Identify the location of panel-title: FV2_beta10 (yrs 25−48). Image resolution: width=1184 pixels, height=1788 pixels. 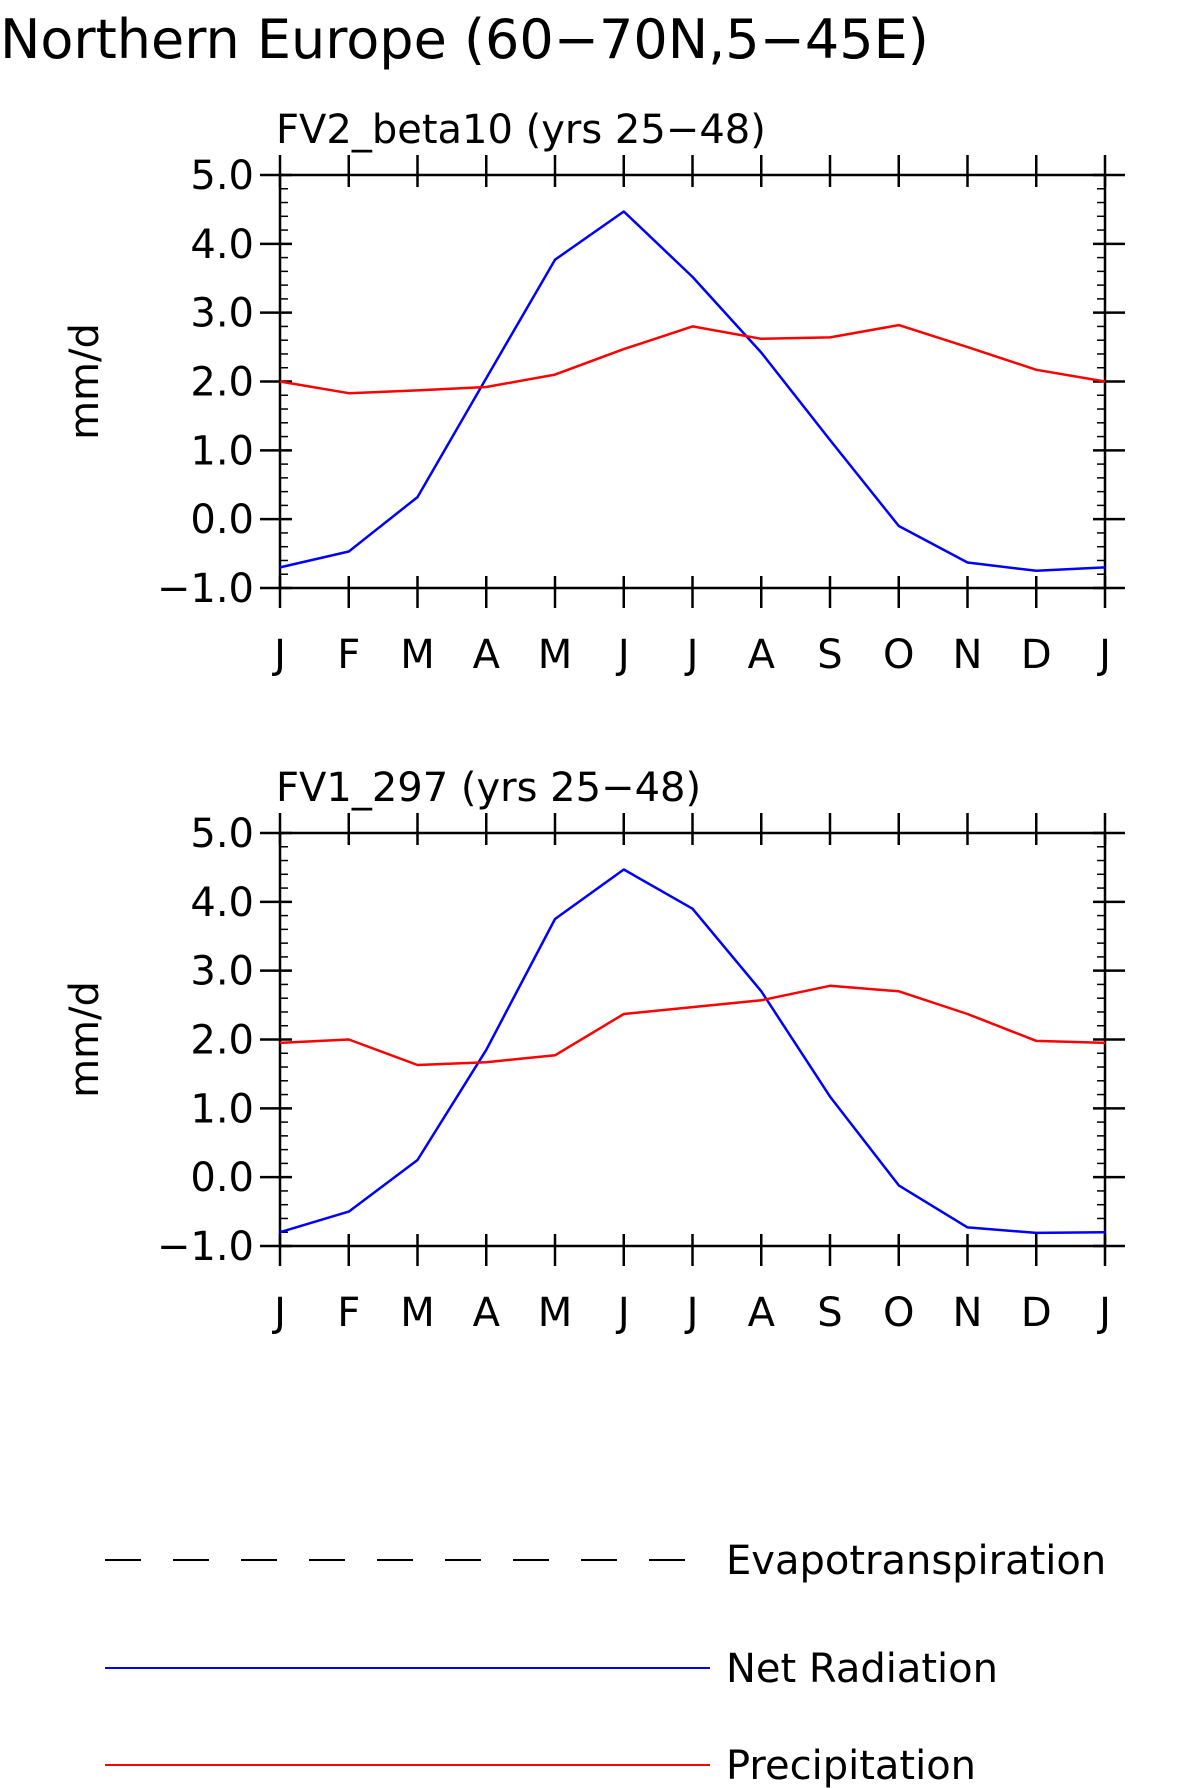
(521, 130).